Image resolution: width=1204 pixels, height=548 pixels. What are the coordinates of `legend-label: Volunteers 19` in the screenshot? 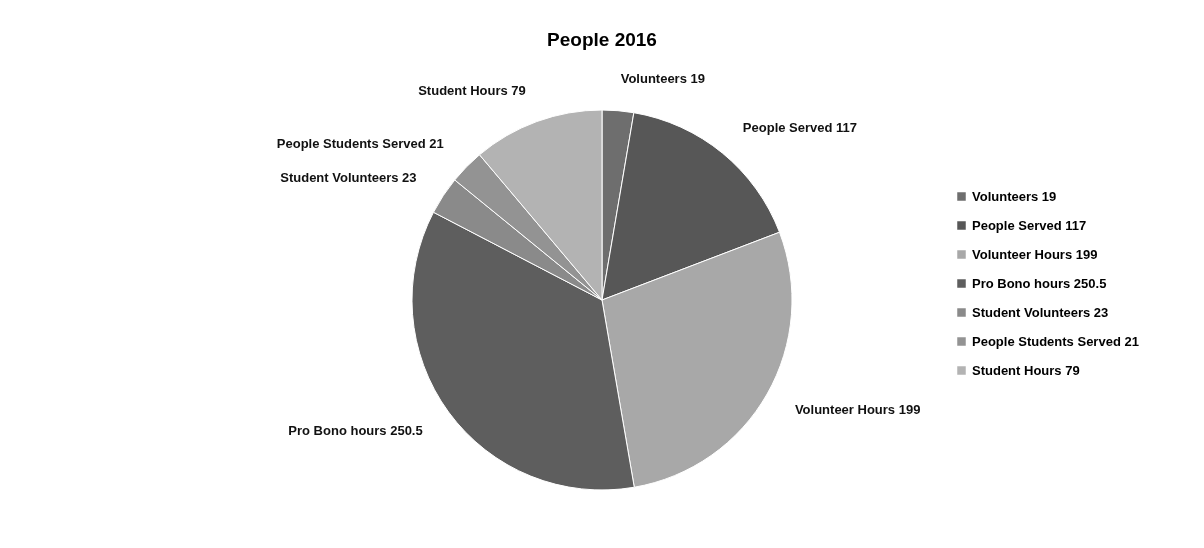 It's located at (1014, 196).